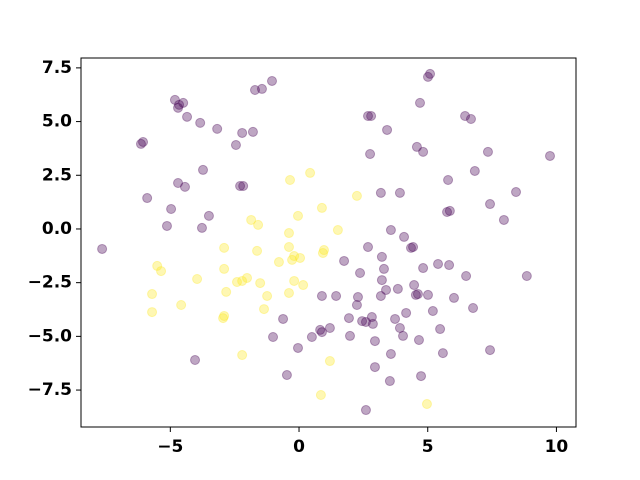  What do you see at coordinates (428, 447) in the screenshot?
I see `x-tick-label: 5` at bounding box center [428, 447].